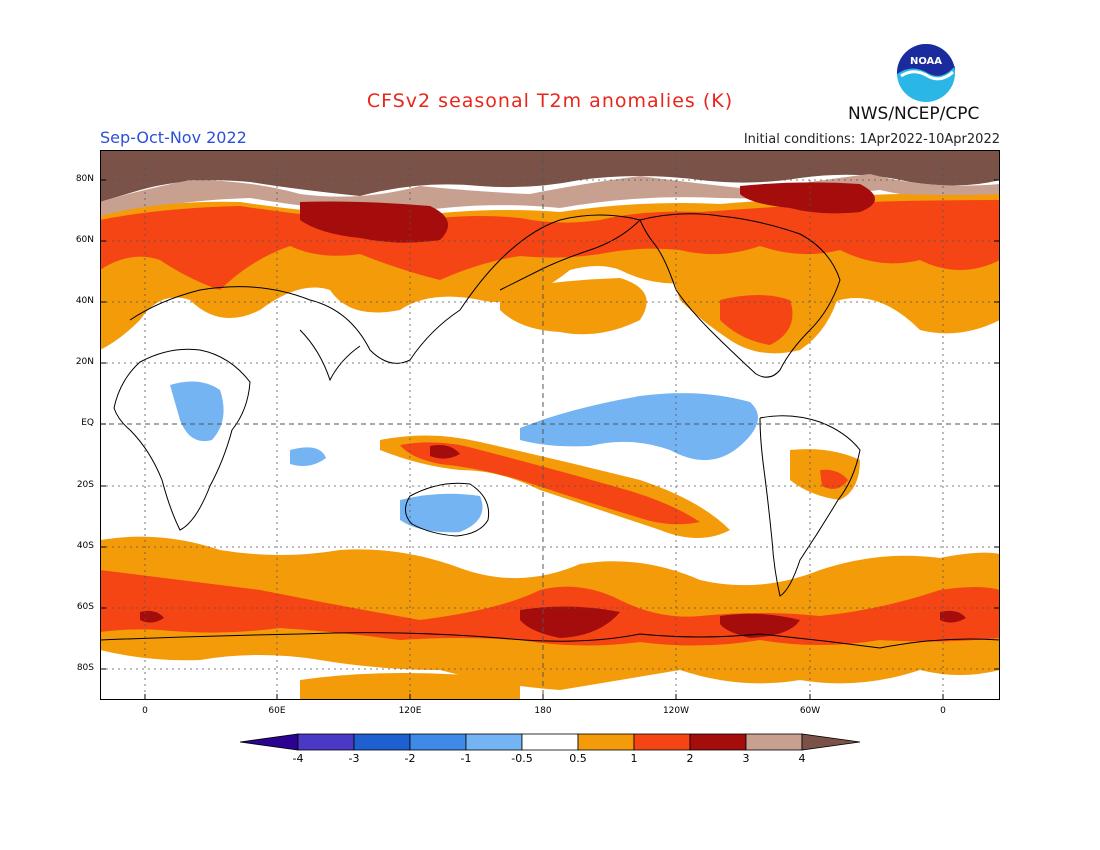 This screenshot has height=850, width=1100. Describe the element at coordinates (926, 61) in the screenshot. I see `logo-text: NOAA` at that location.